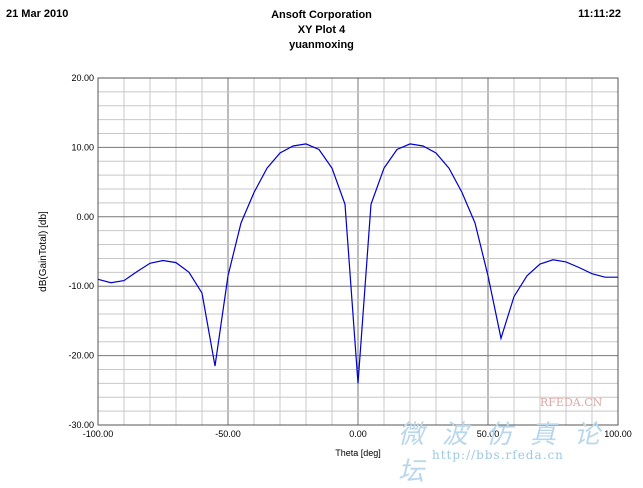 This screenshot has height=488, width=643. I want to click on watermark-chinese: 微波仿真论坛, so click(508, 453).